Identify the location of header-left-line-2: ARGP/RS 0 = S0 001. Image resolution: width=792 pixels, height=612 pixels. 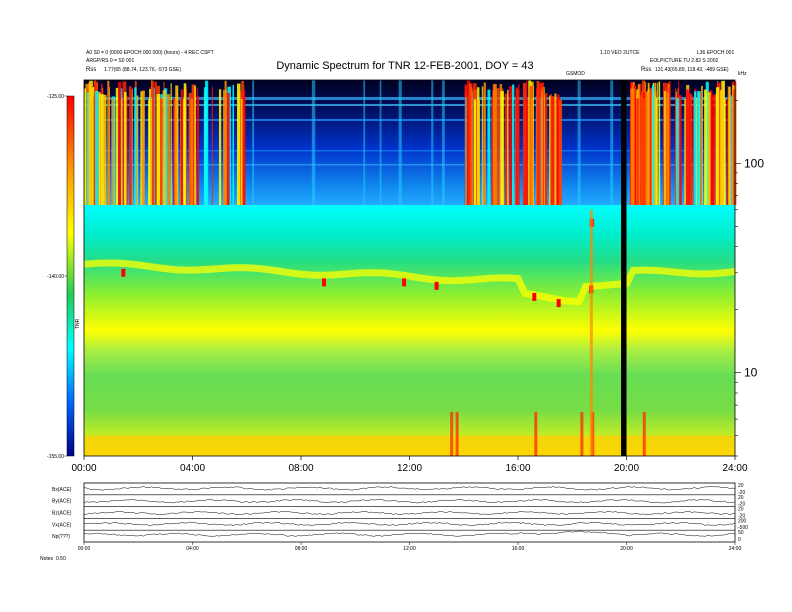
(110, 61).